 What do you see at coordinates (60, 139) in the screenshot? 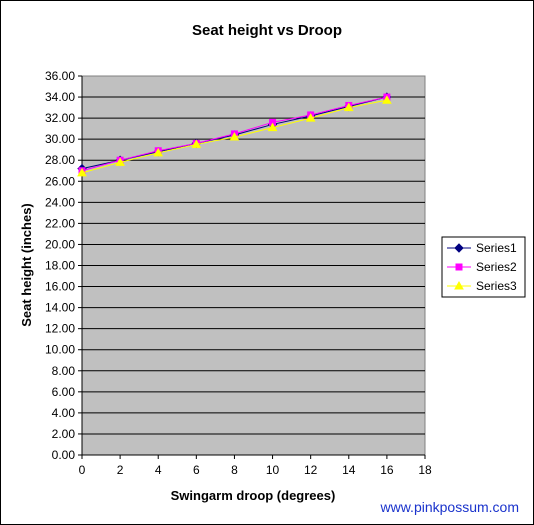
I see `y-tick-label: 30.00` at bounding box center [60, 139].